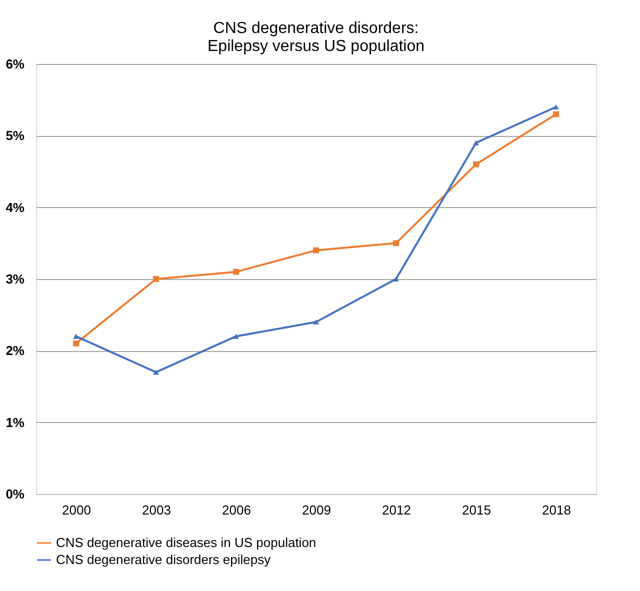 The width and height of the screenshot is (640, 591). Describe the element at coordinates (15, 422) in the screenshot. I see `y-tick-label: 1%` at that location.